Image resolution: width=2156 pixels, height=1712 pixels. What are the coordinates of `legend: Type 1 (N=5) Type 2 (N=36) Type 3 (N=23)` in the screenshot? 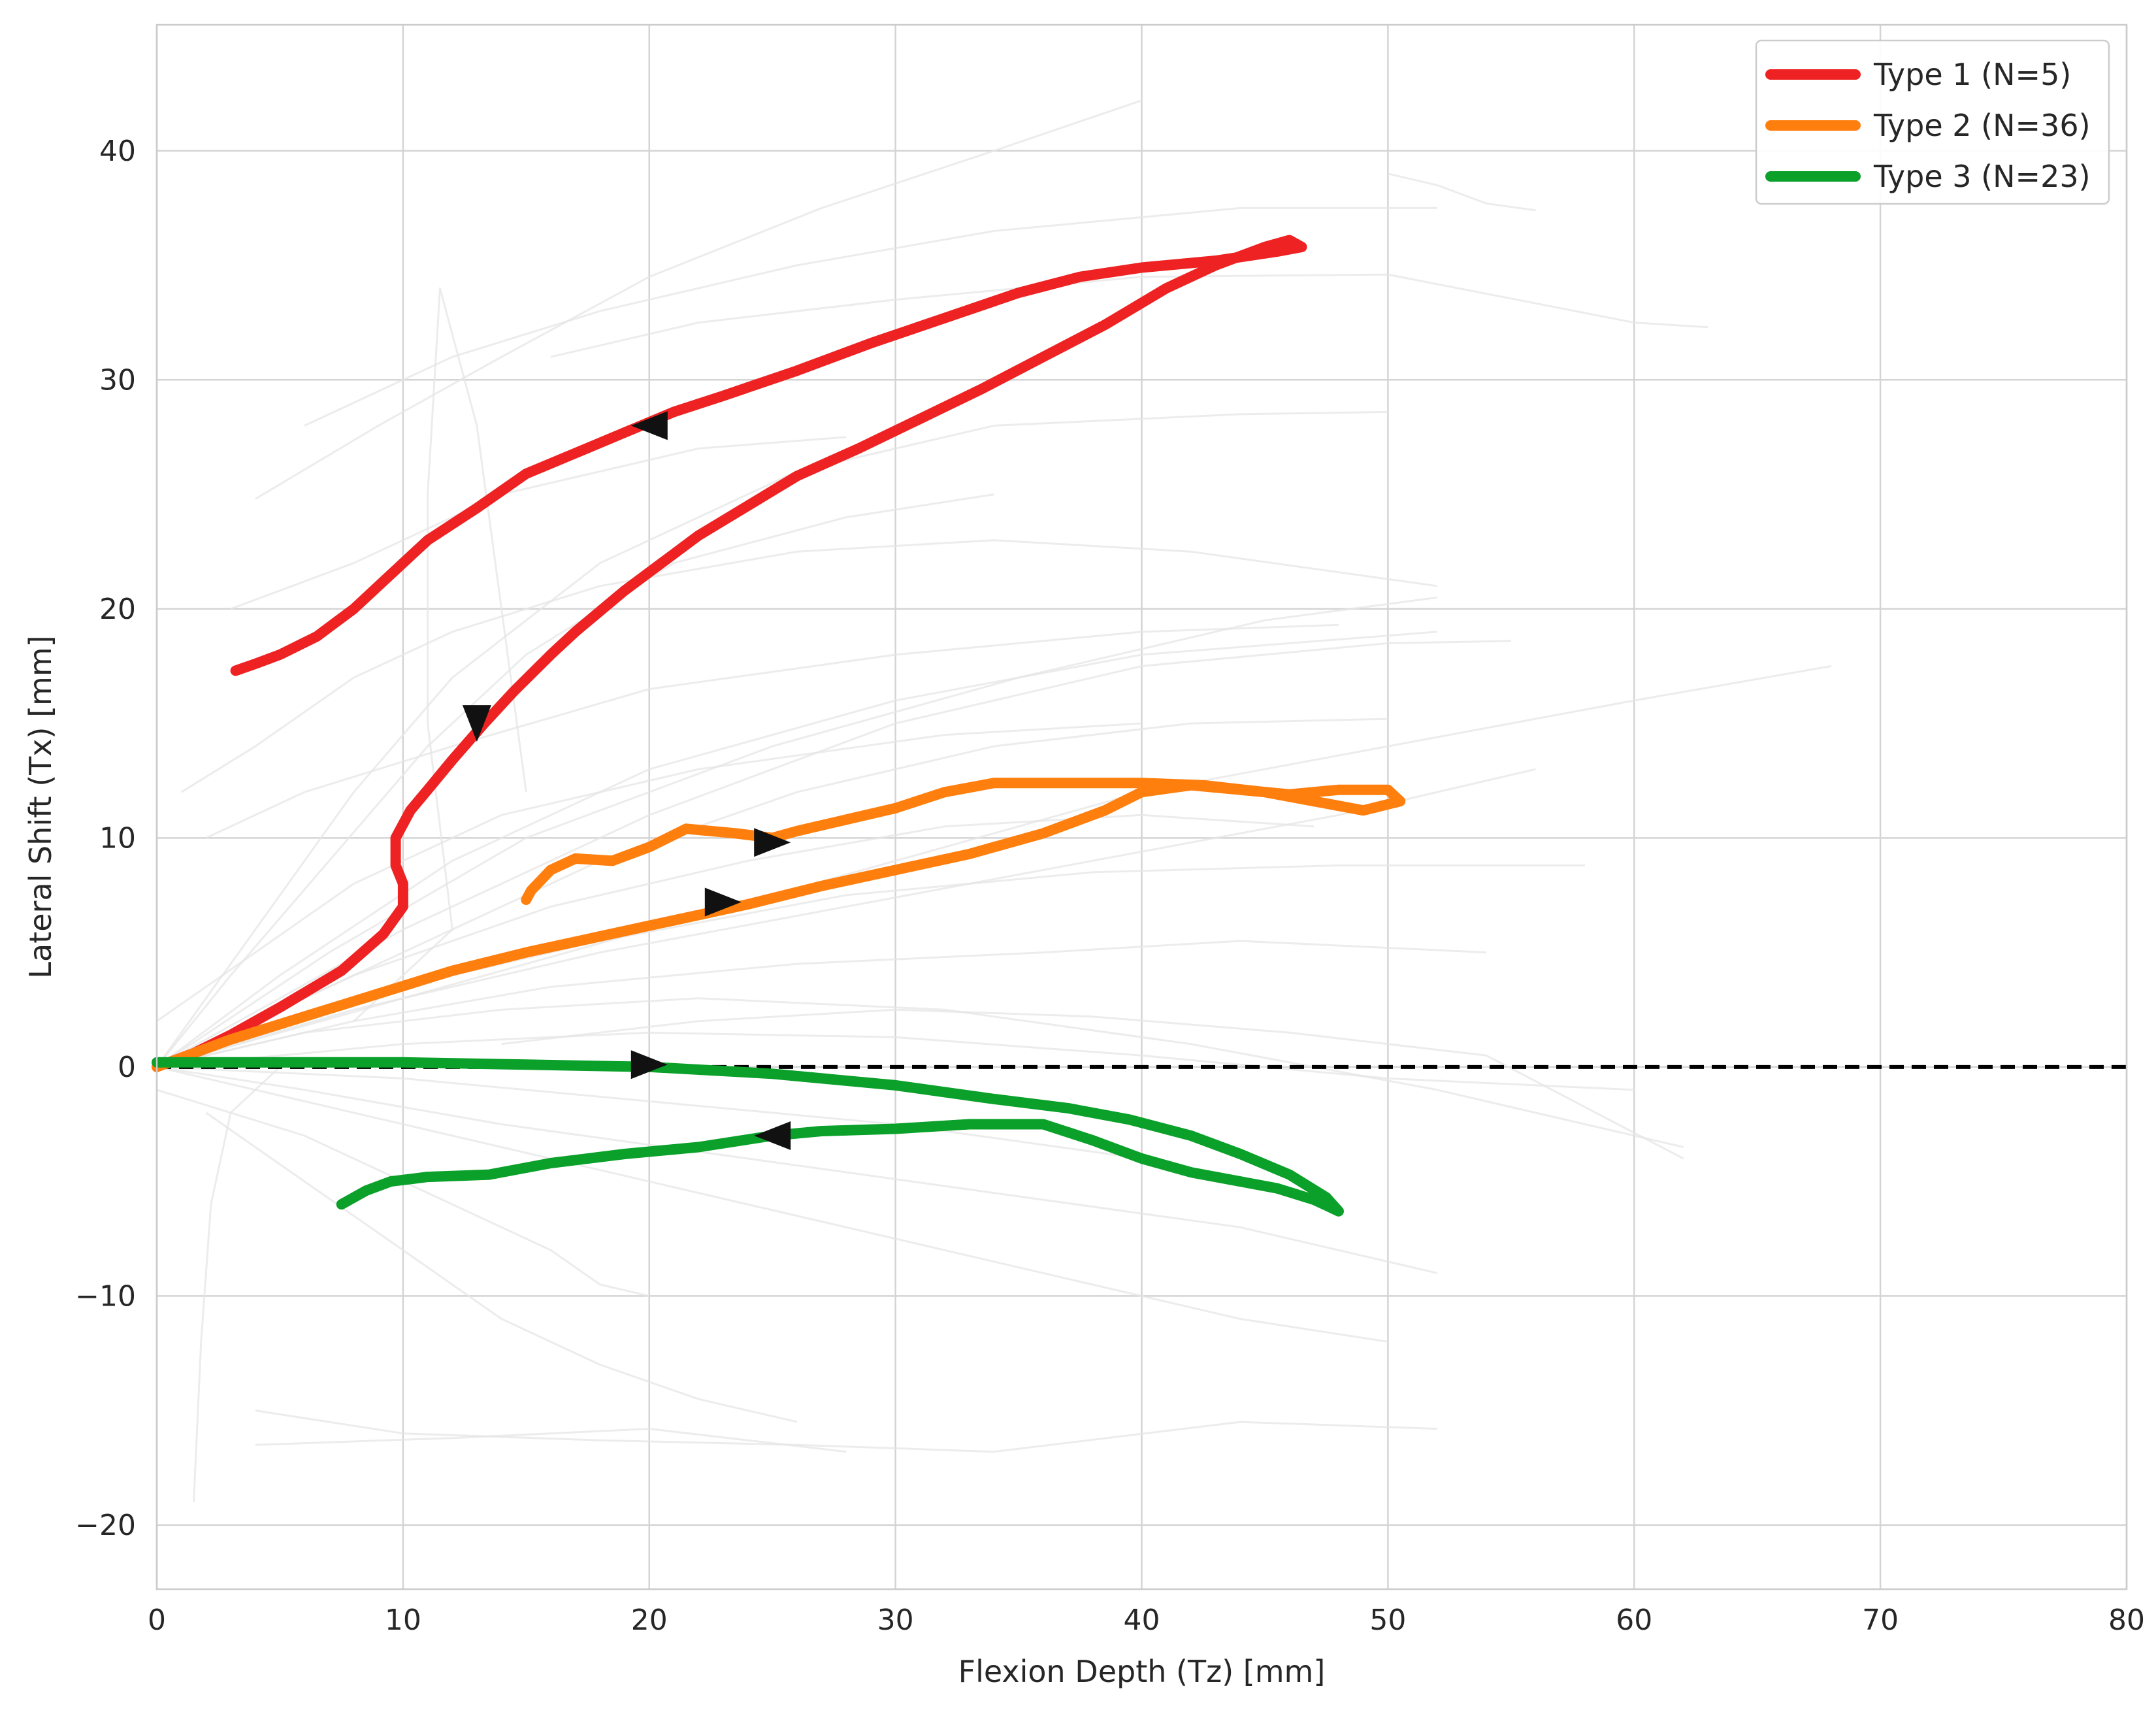 It's located at (1932, 122).